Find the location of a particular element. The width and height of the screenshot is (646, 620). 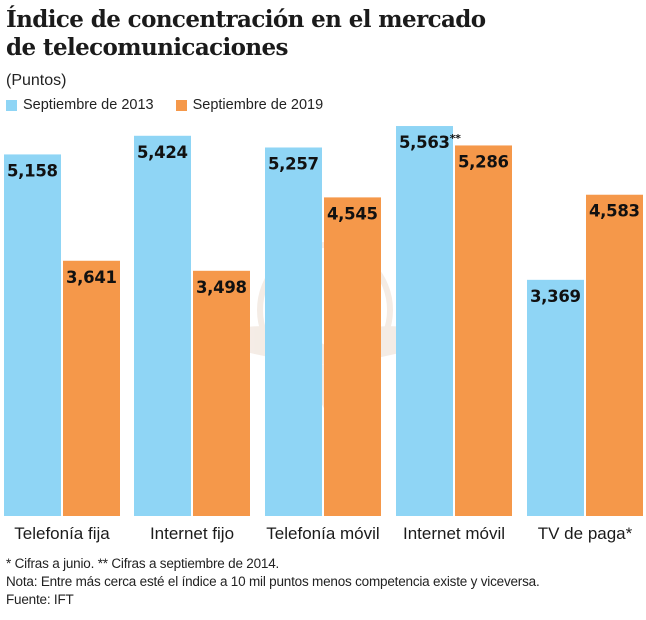

category-label-3: Internet móvil is located at coordinates (454, 533).